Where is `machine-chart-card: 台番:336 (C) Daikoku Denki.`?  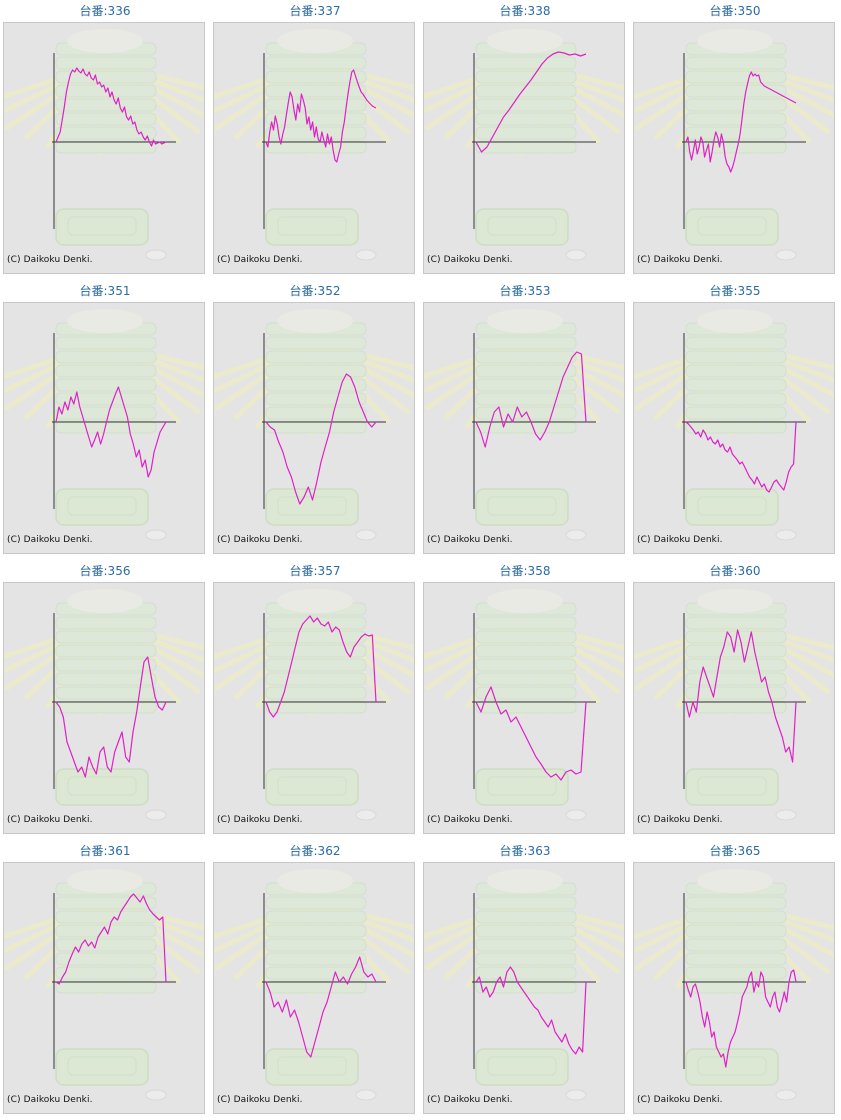 machine-chart-card: 台番:336 (C) Daikoku Denki. is located at coordinates (105, 140).